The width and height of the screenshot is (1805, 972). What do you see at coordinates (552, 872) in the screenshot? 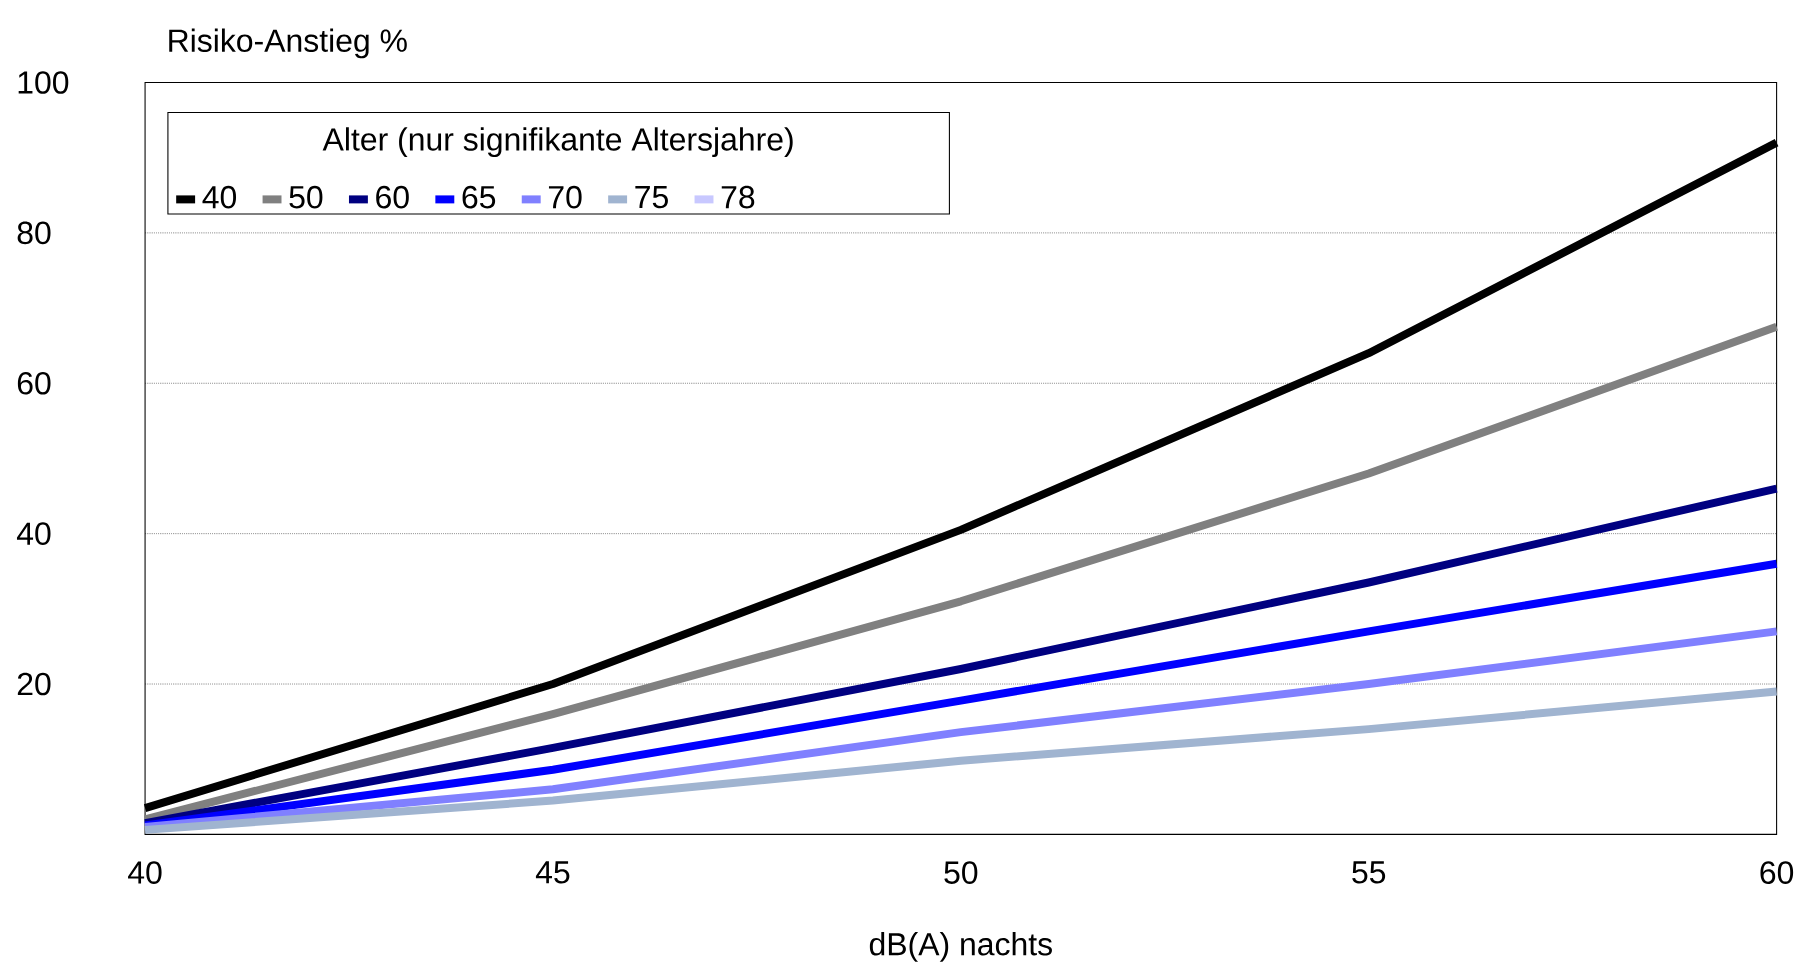
I see `x-tick-label: 45` at bounding box center [552, 872].